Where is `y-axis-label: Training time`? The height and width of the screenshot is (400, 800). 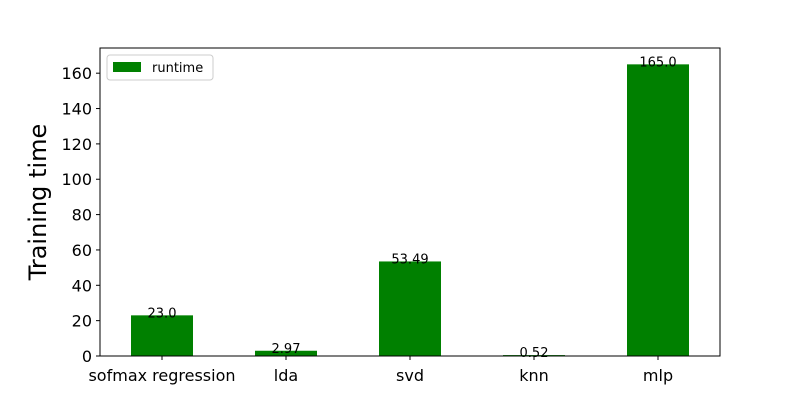
y-axis-label: Training time is located at coordinates (38, 203).